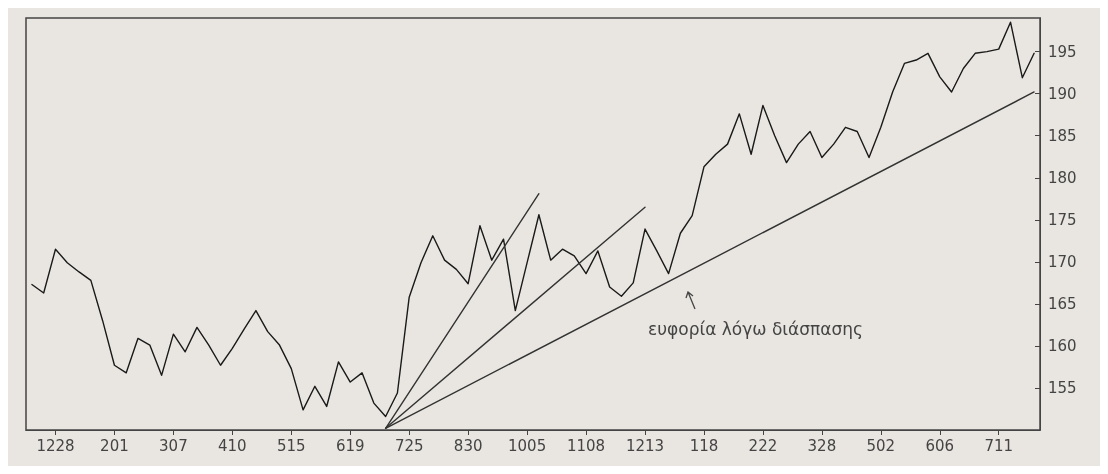  What do you see at coordinates (527, 445) in the screenshot?
I see `x-tick-label: 1005` at bounding box center [527, 445].